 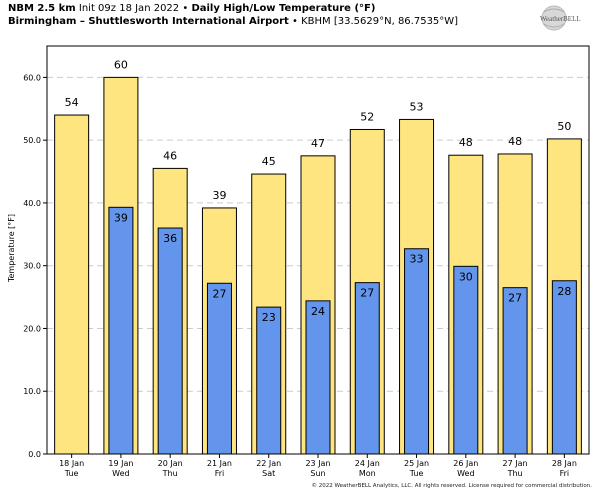 What do you see at coordinates (466, 276) in the screenshot?
I see `low-temp-label: 30` at bounding box center [466, 276].